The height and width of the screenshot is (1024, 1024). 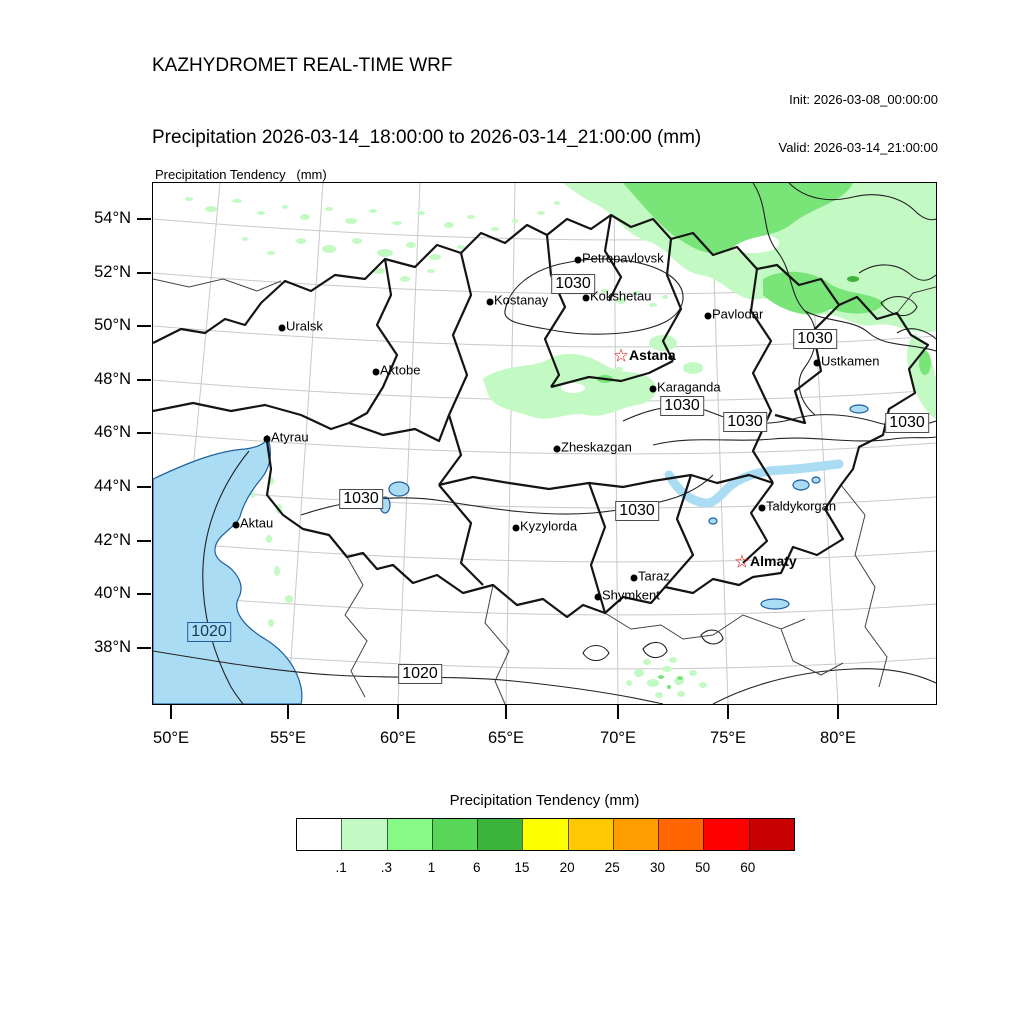 What do you see at coordinates (801, 485) in the screenshot?
I see `lake-alakol` at bounding box center [801, 485].